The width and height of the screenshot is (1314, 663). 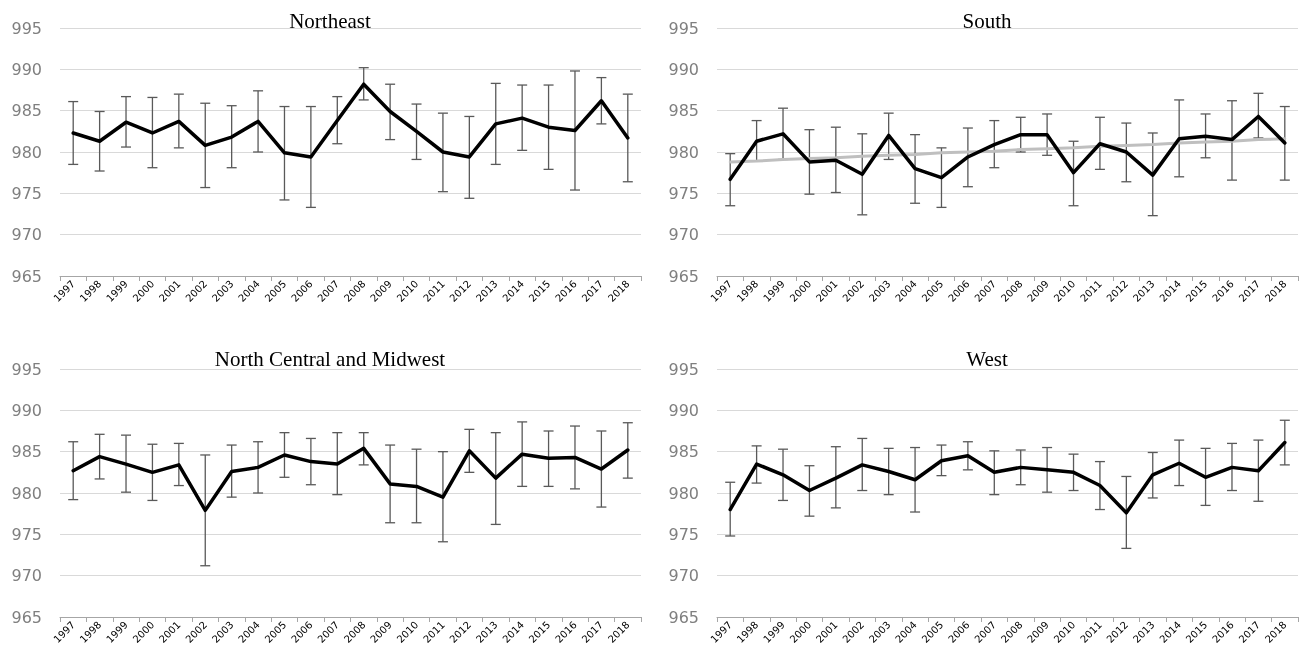 I want to click on chart-title: South, so click(x=987, y=20).